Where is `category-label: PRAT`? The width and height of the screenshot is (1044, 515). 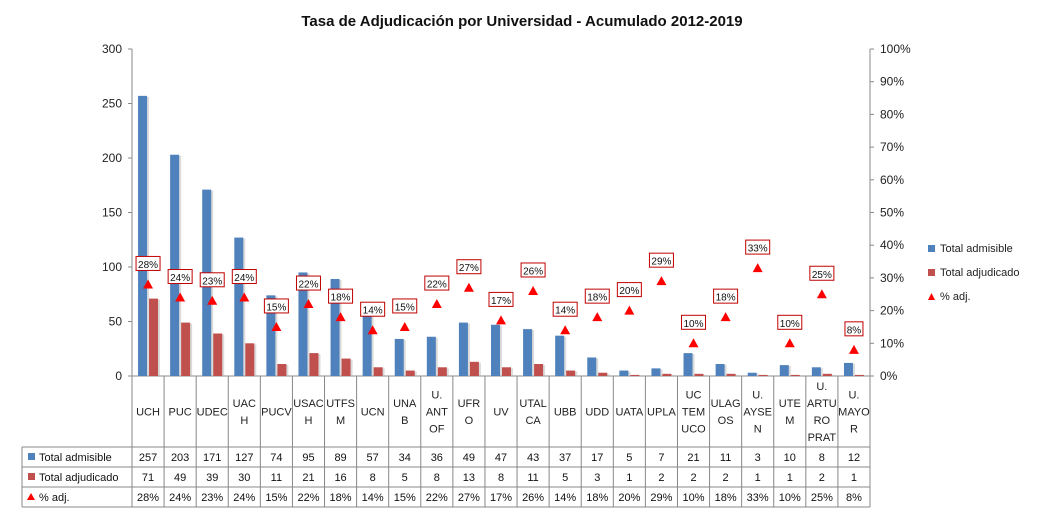 category-label: PRAT is located at coordinates (822, 438).